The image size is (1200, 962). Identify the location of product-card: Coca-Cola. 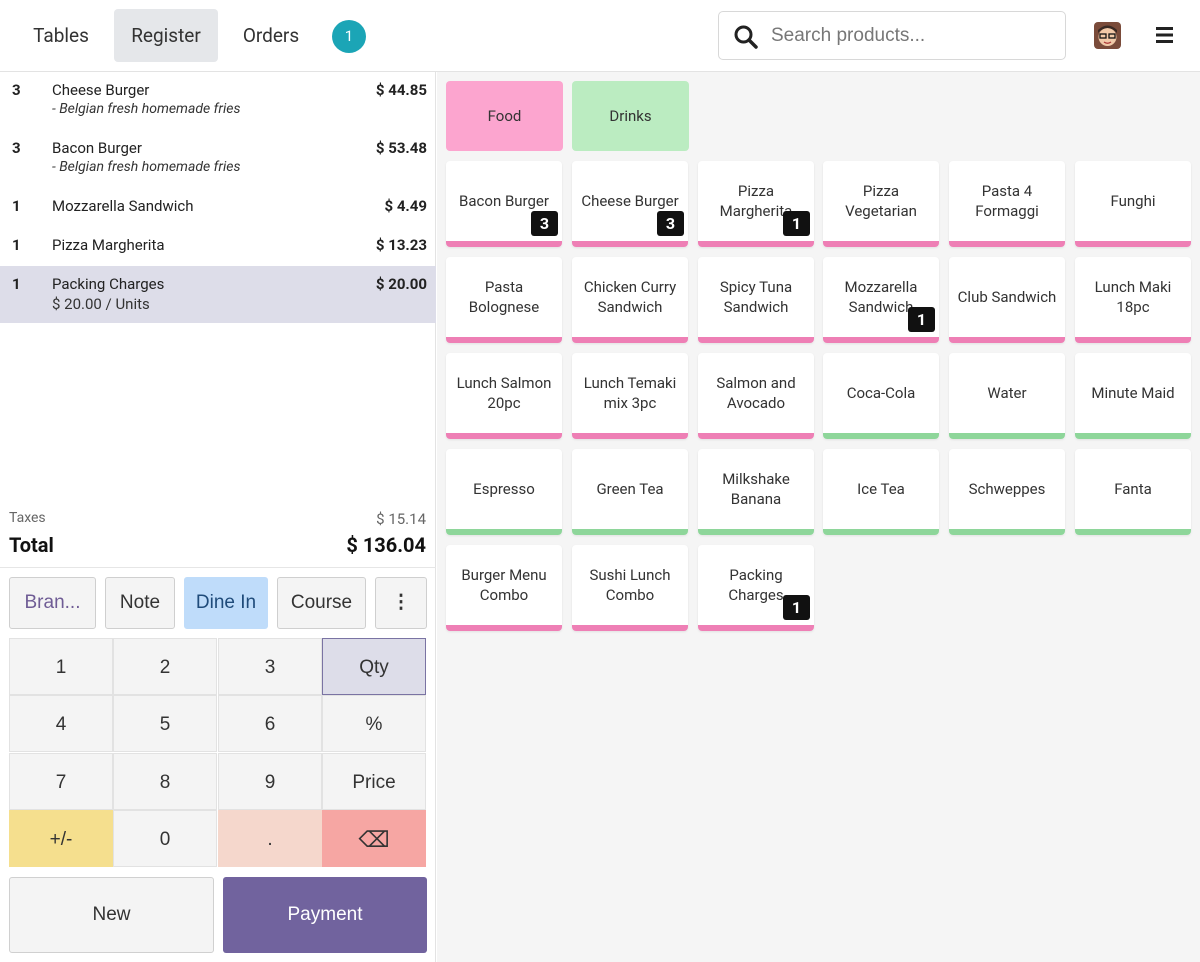
(881, 396).